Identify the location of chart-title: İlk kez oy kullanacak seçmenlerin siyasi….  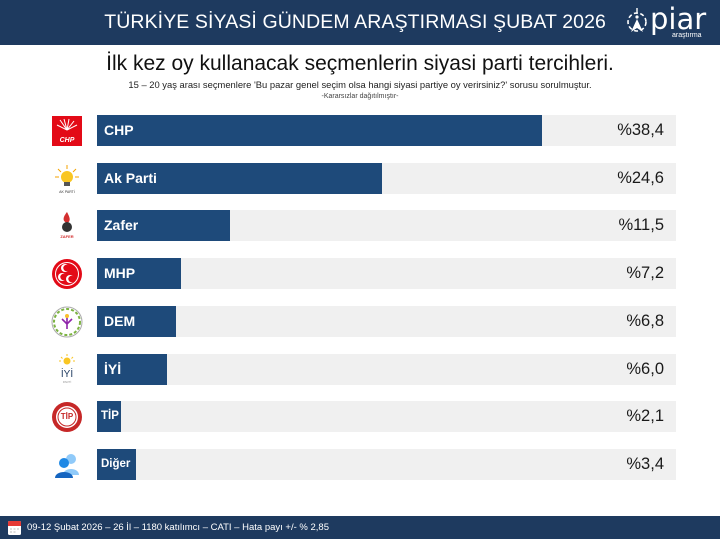
(360, 63).